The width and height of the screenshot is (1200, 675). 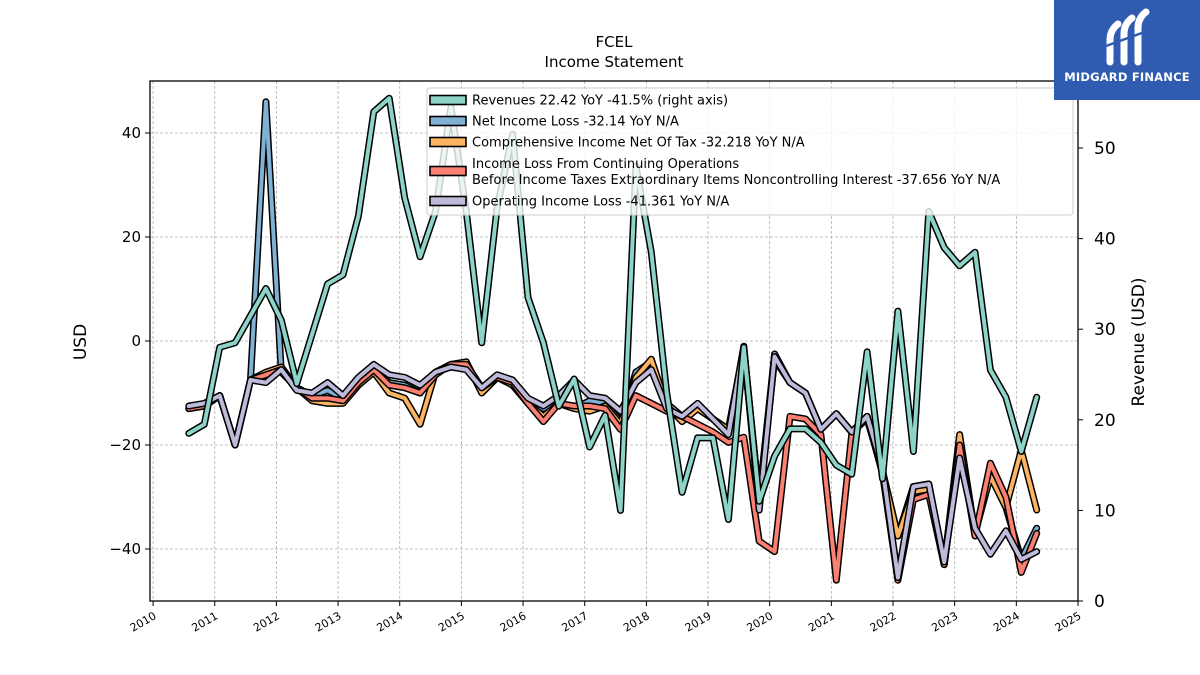 I want to click on logo-text: MIDGARD FINANCE, so click(x=1127, y=77).